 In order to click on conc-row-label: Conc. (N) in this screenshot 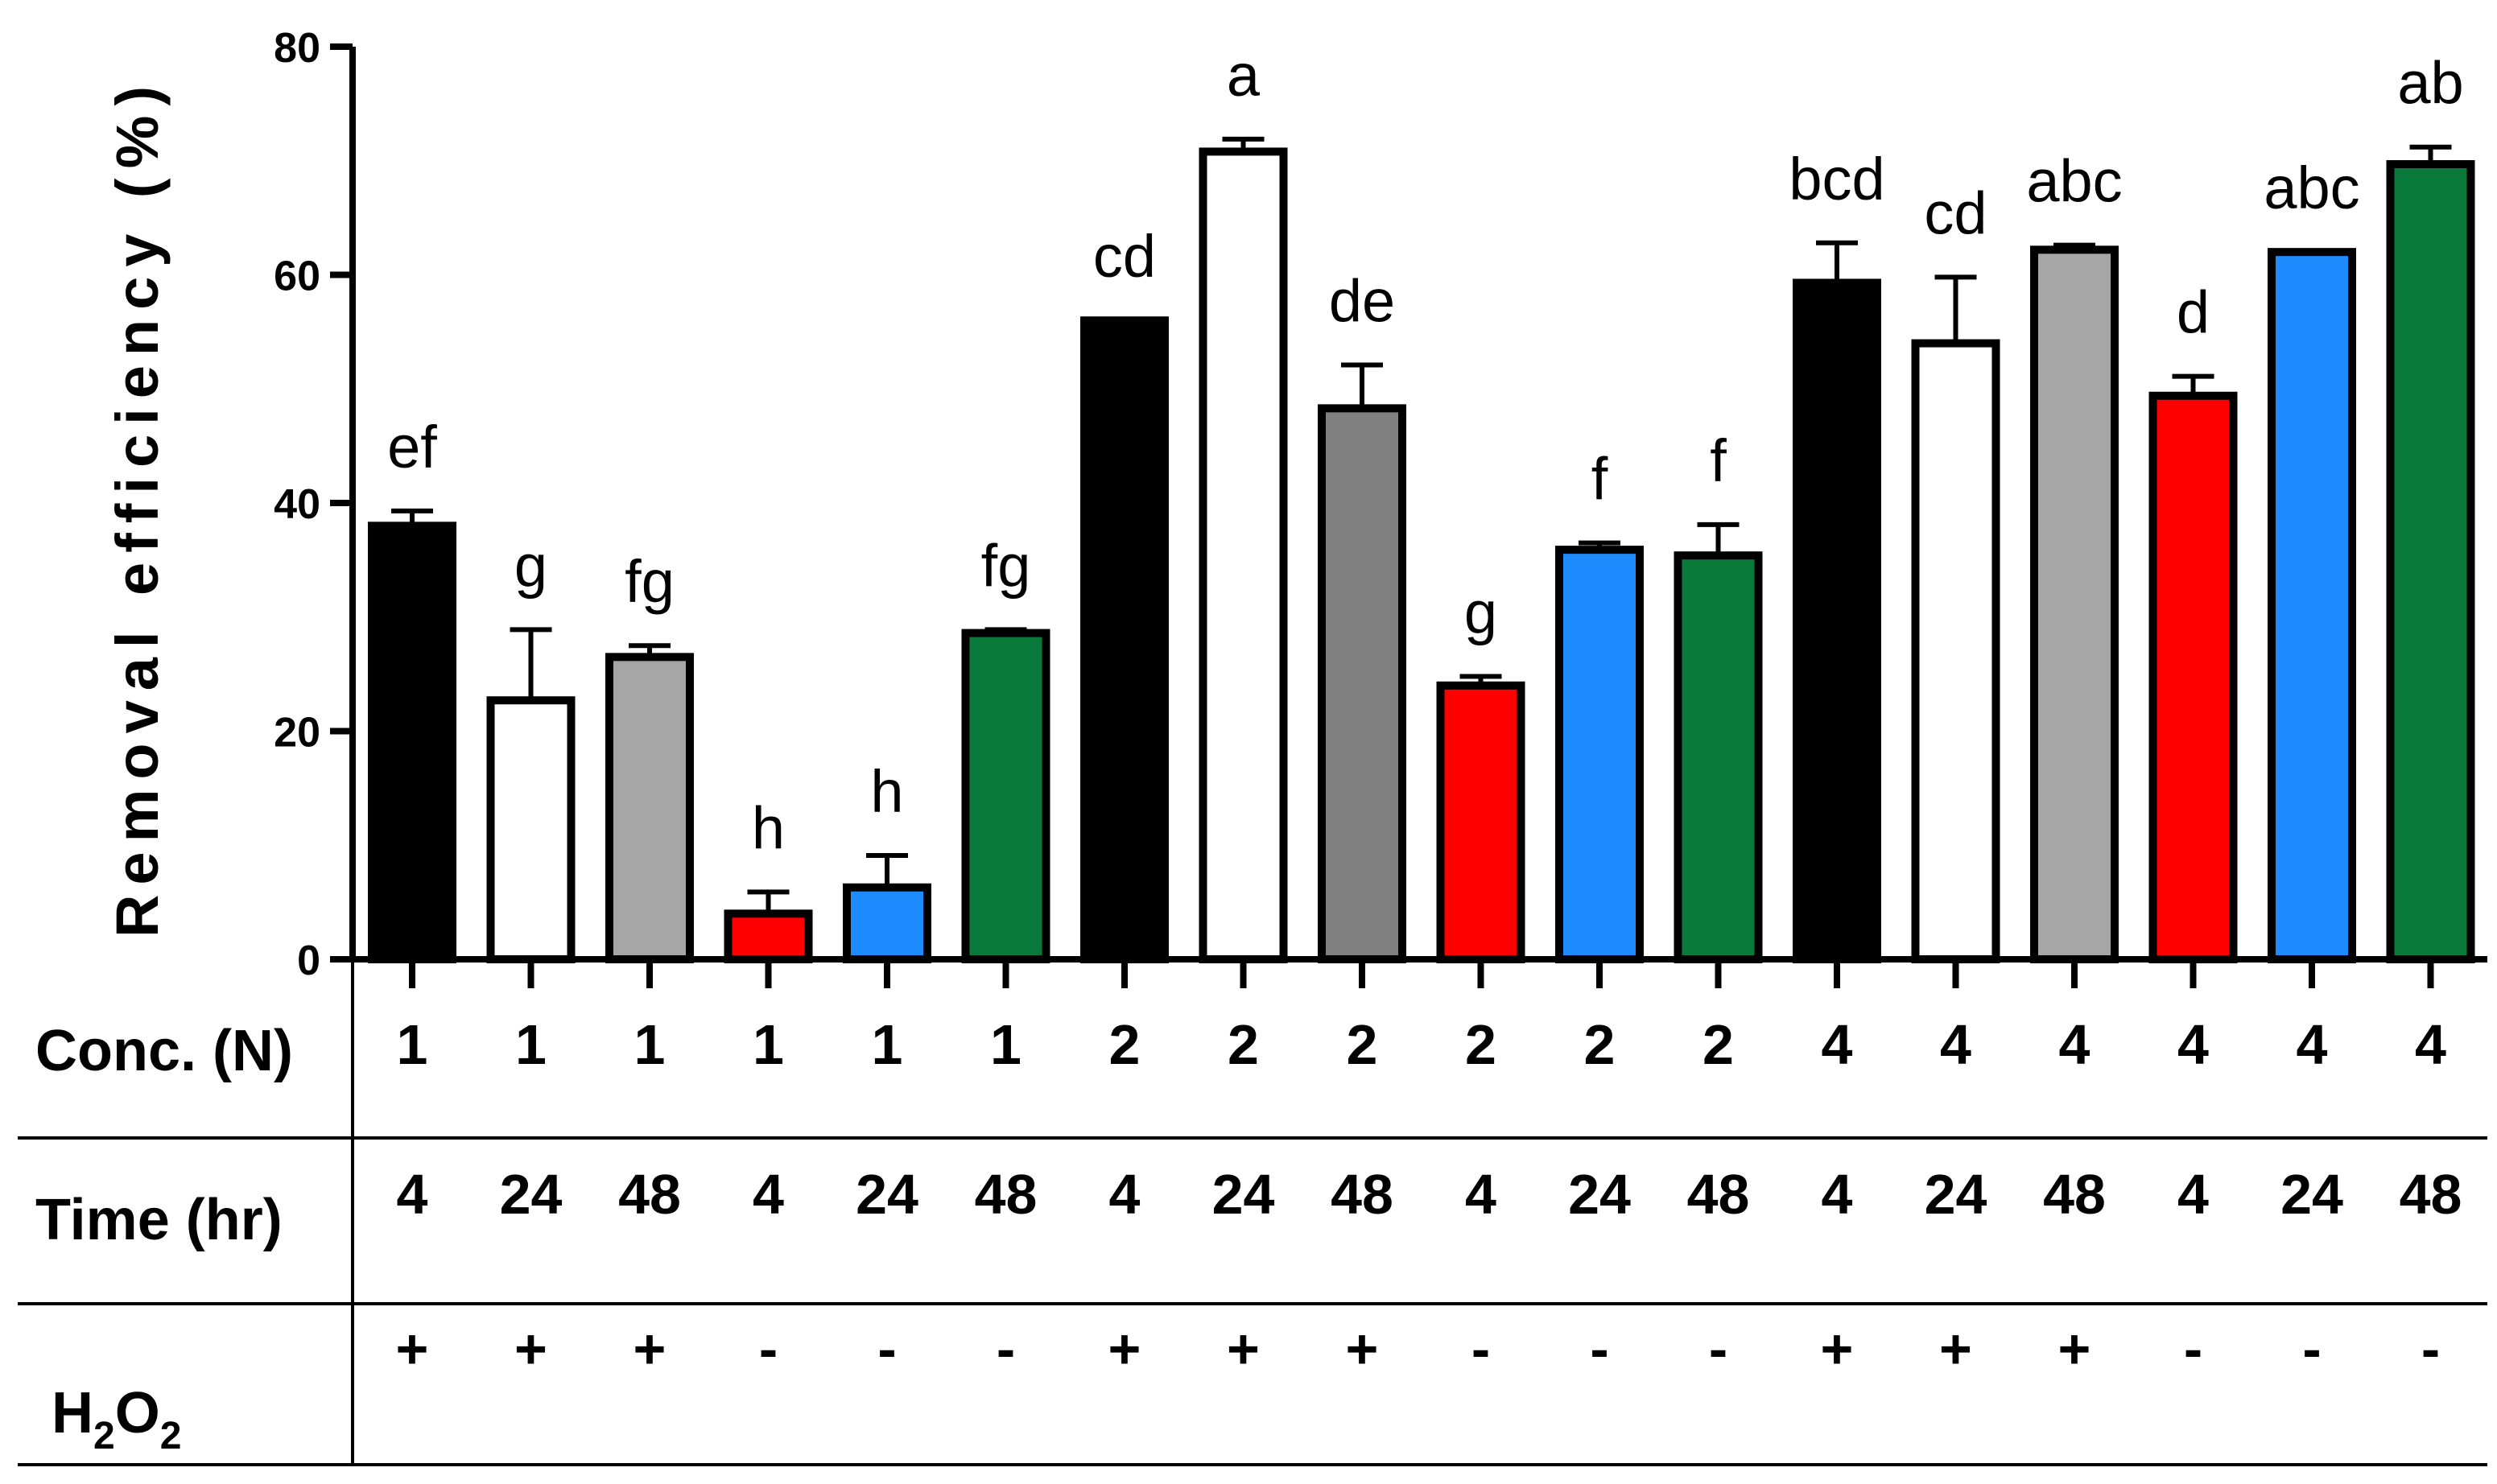, I will do `click(164, 1051)`.